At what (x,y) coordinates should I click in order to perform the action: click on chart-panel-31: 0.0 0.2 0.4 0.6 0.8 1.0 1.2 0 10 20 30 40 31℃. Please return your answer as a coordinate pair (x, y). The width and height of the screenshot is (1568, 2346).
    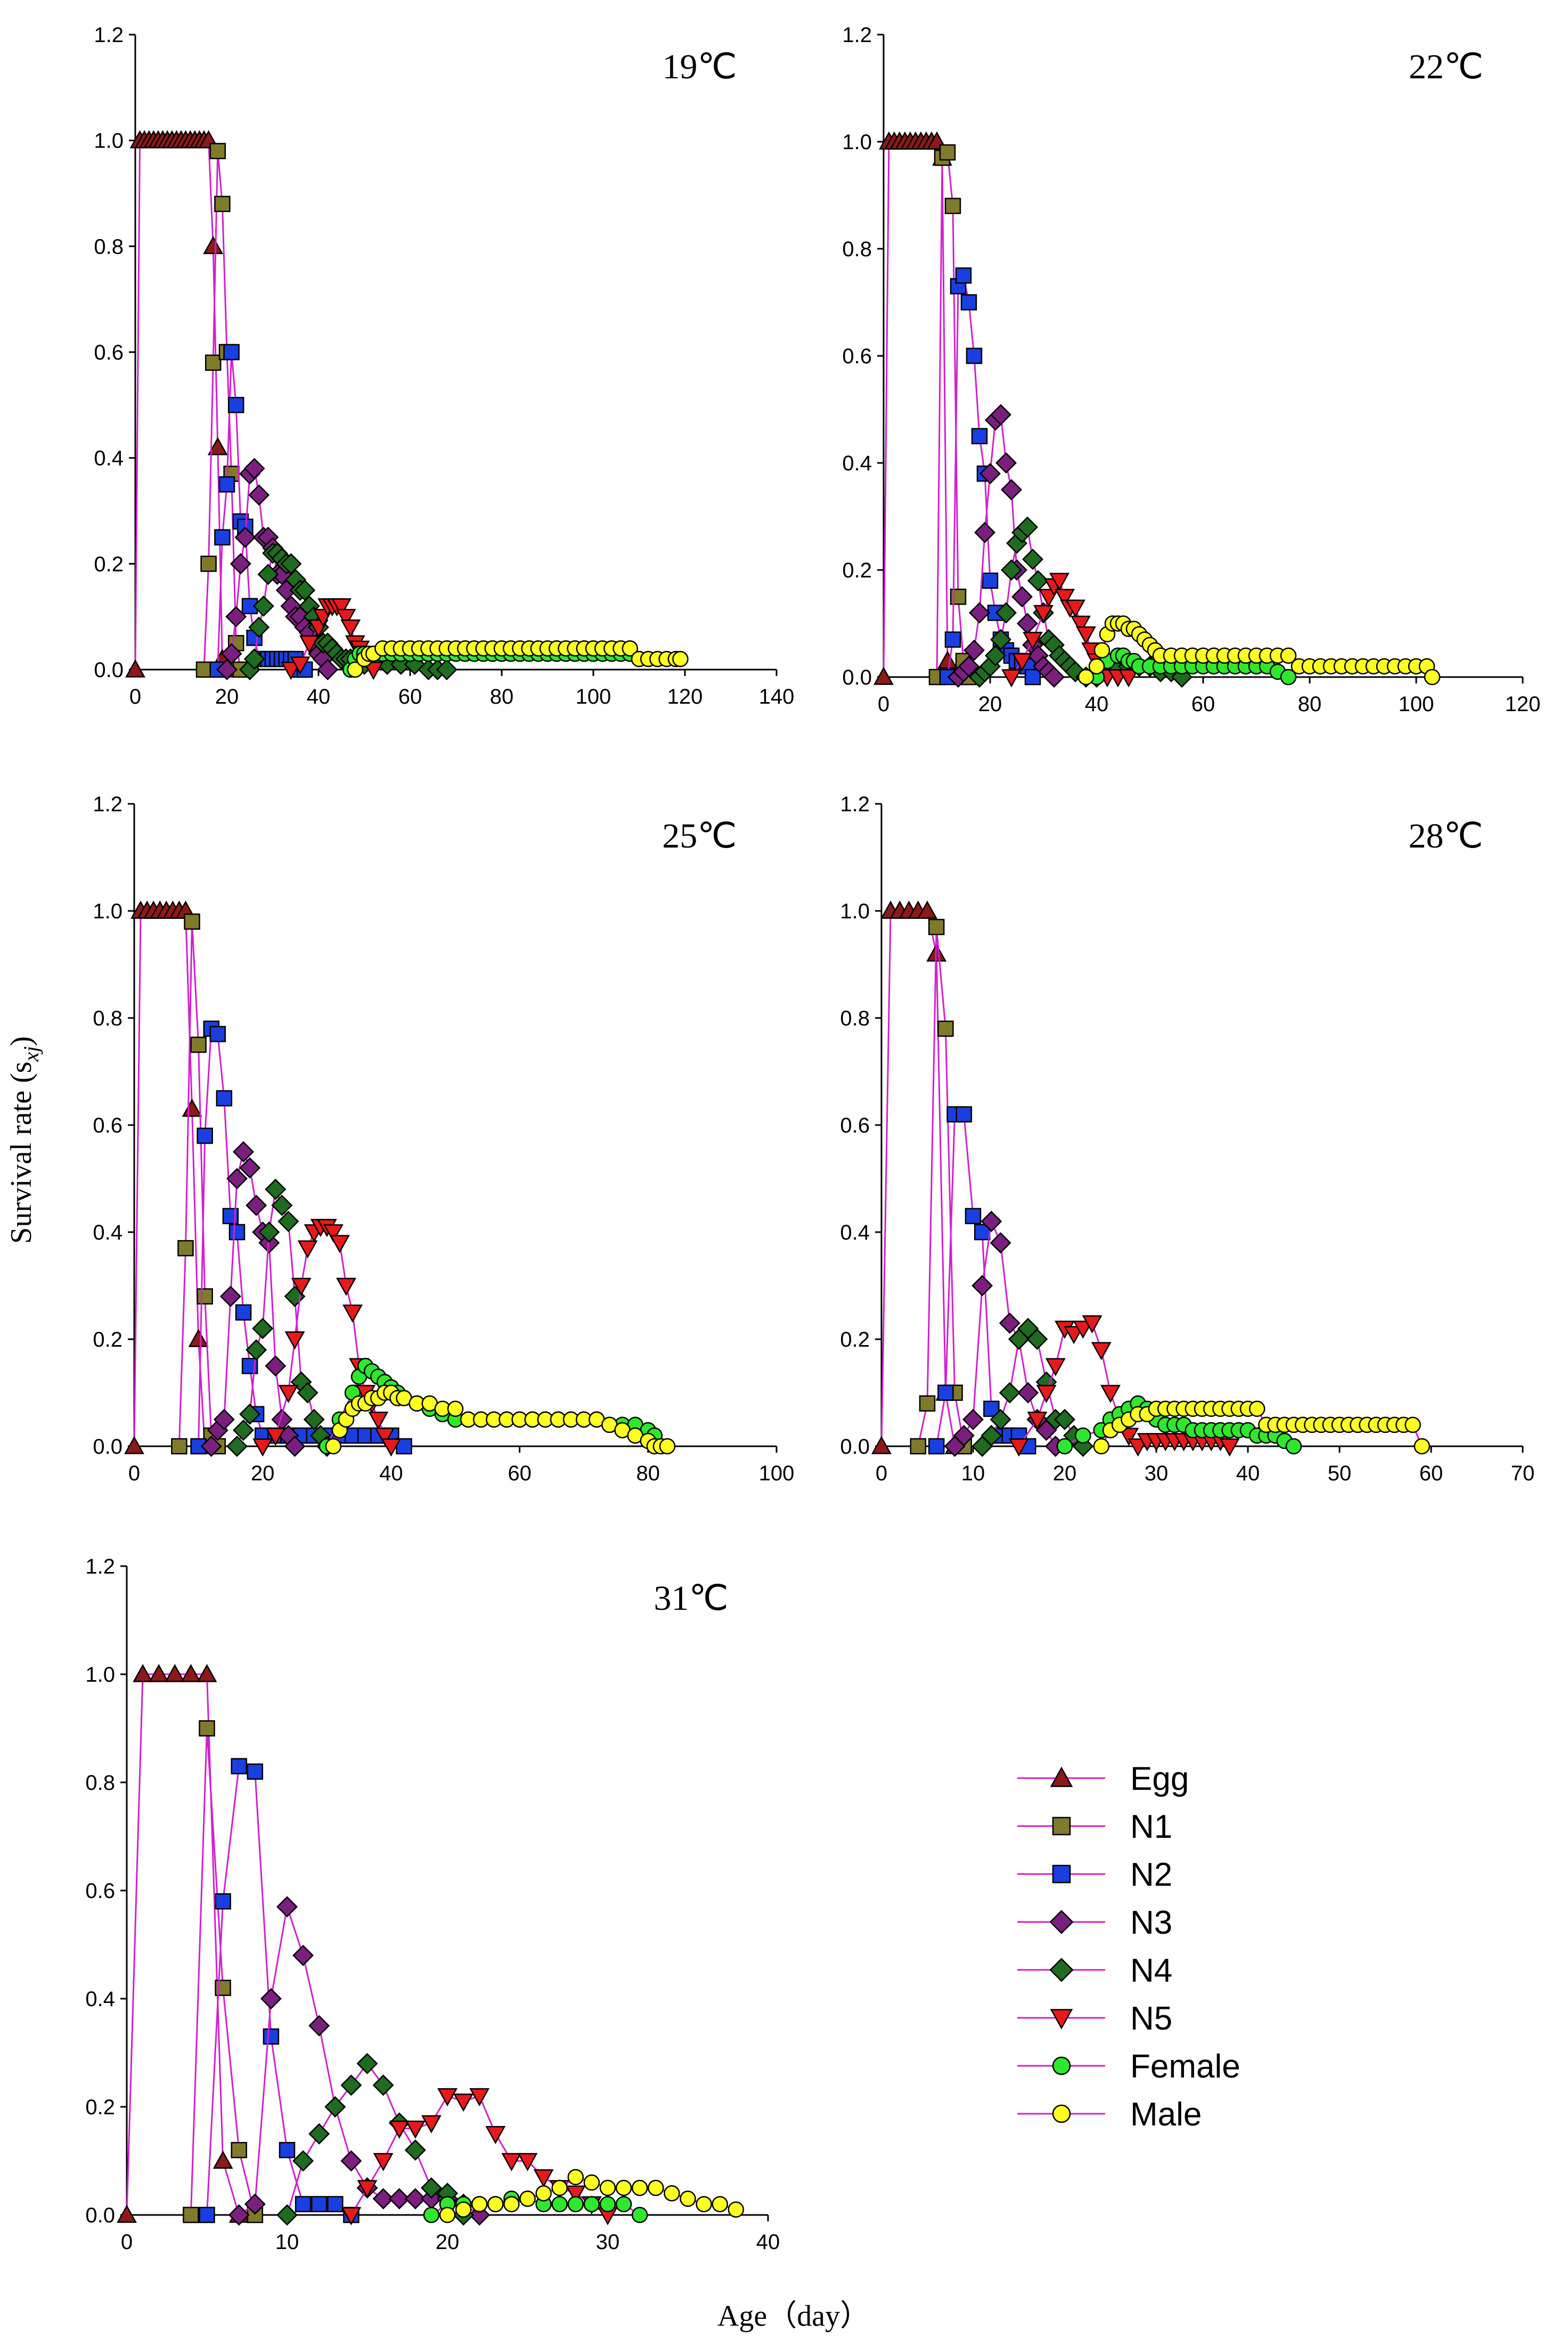
    Looking at the image, I should click on (432, 1905).